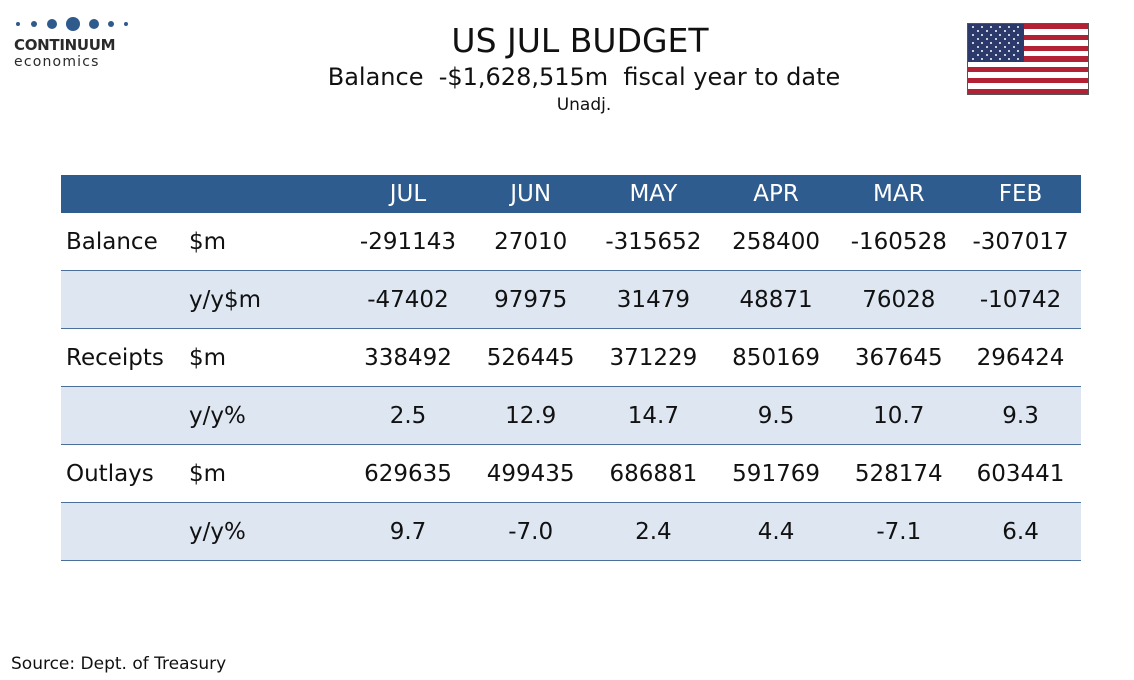 This screenshot has height=680, width=1134. I want to click on table-cell: 4.4, so click(776, 531).